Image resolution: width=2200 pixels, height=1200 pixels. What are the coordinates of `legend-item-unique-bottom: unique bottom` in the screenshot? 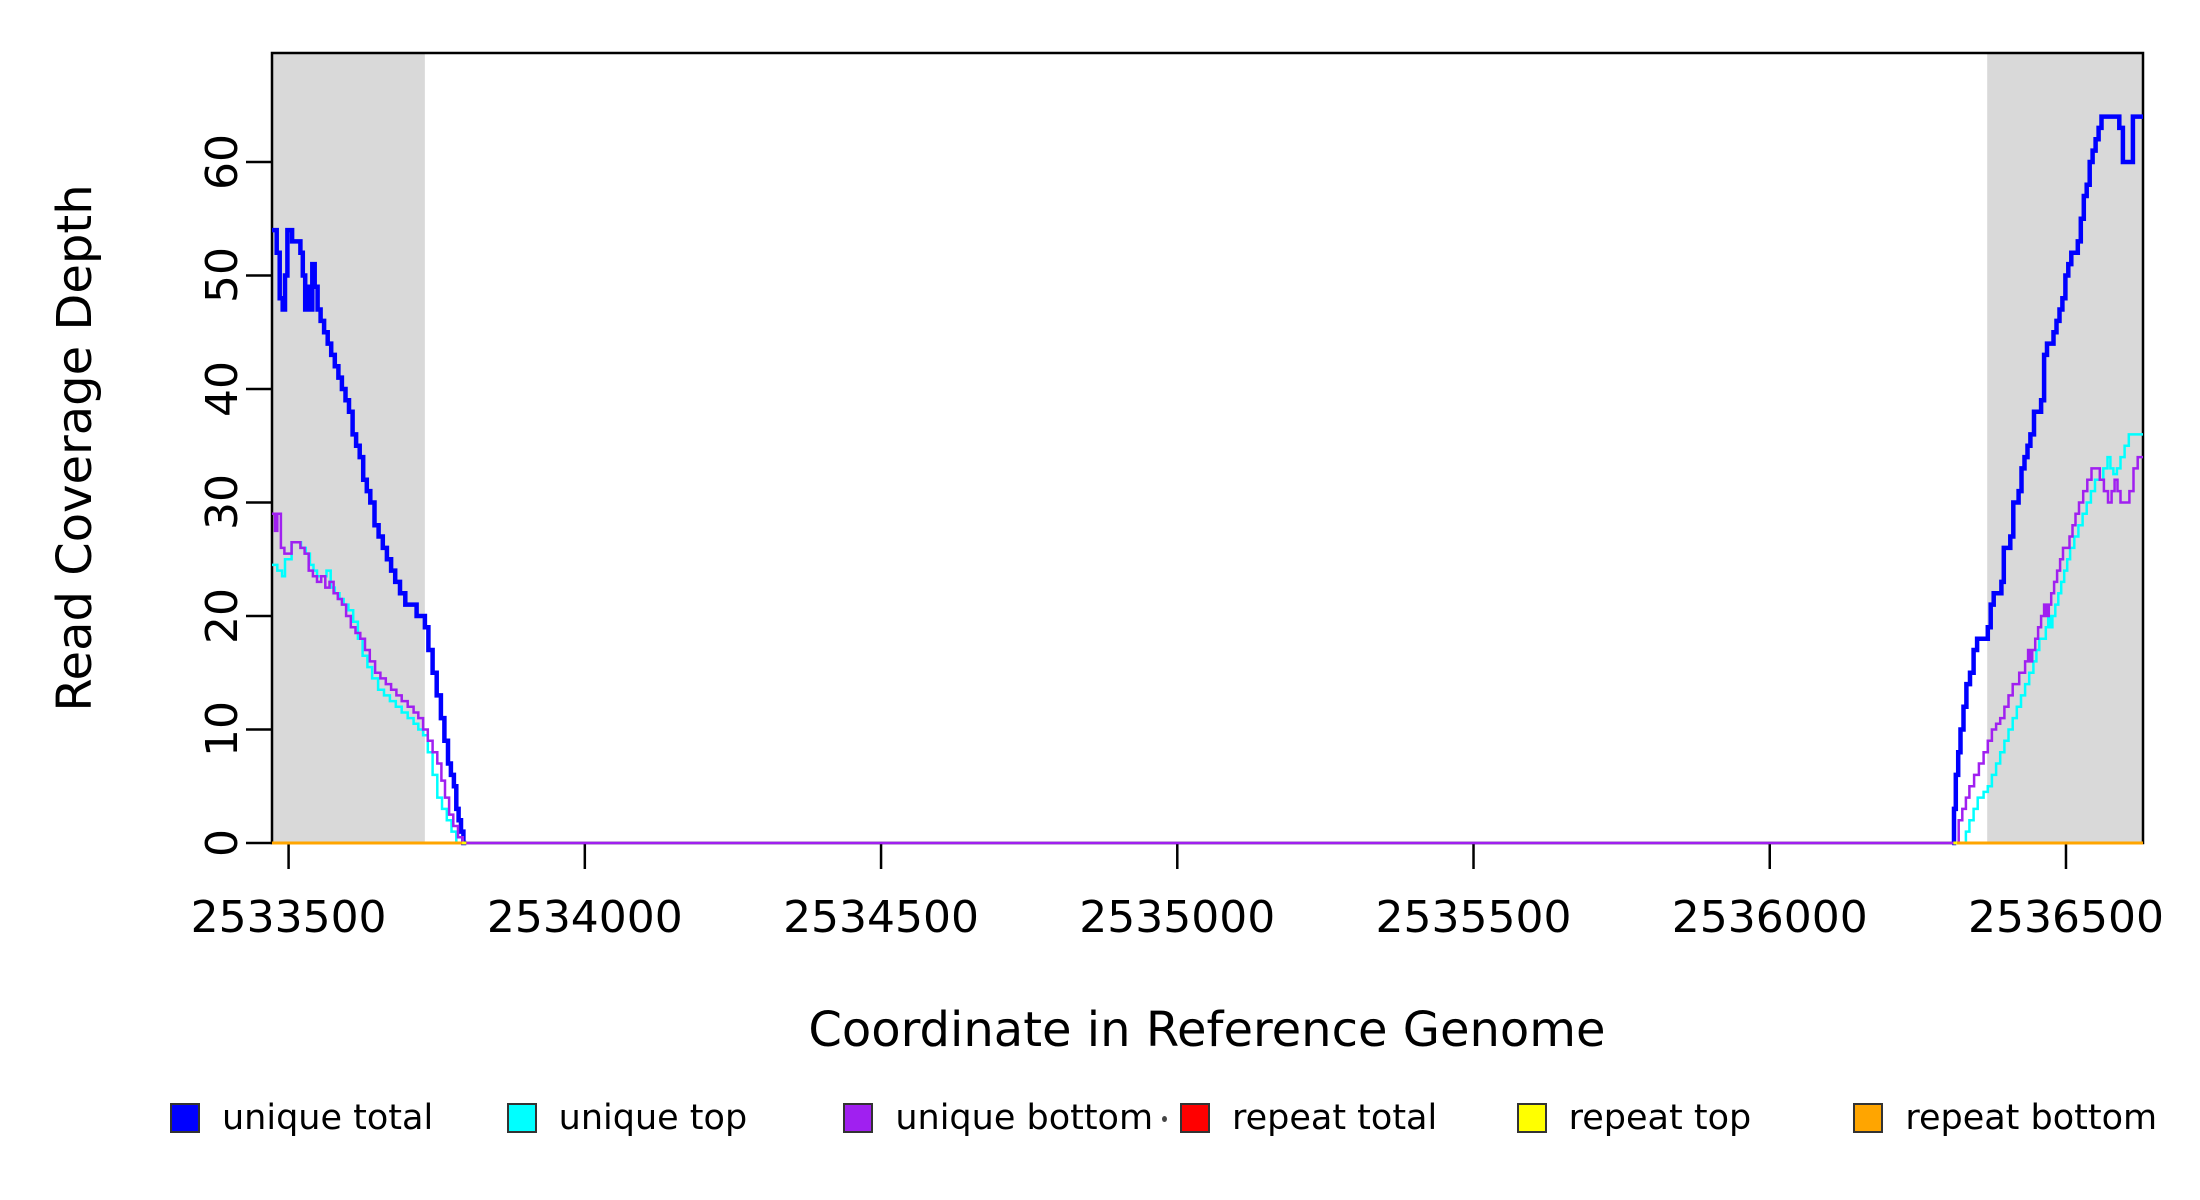 It's located at (1011, 1117).